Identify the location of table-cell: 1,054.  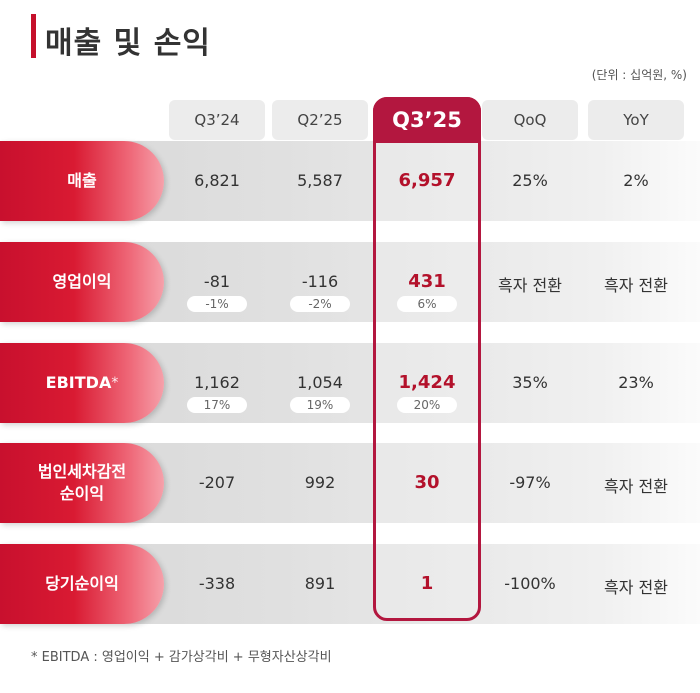
(320, 382).